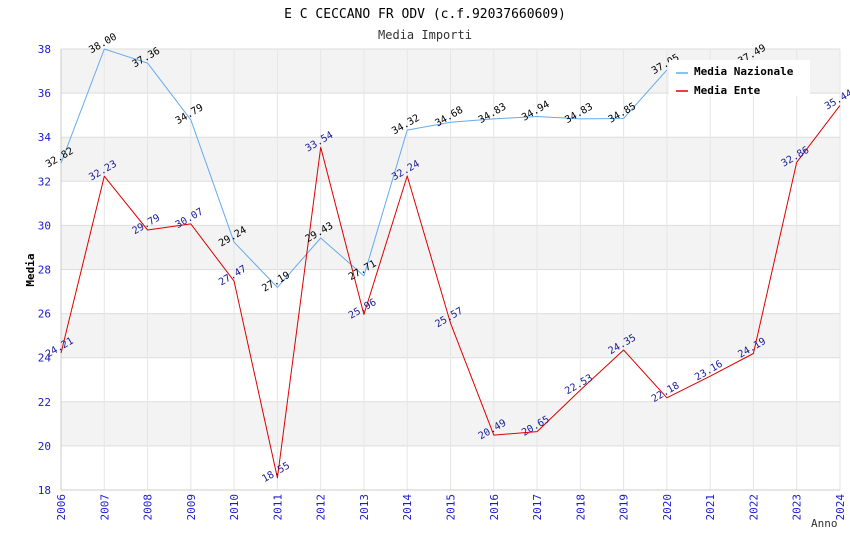  What do you see at coordinates (45, 358) in the screenshot?
I see `y-tick-label: 24` at bounding box center [45, 358].